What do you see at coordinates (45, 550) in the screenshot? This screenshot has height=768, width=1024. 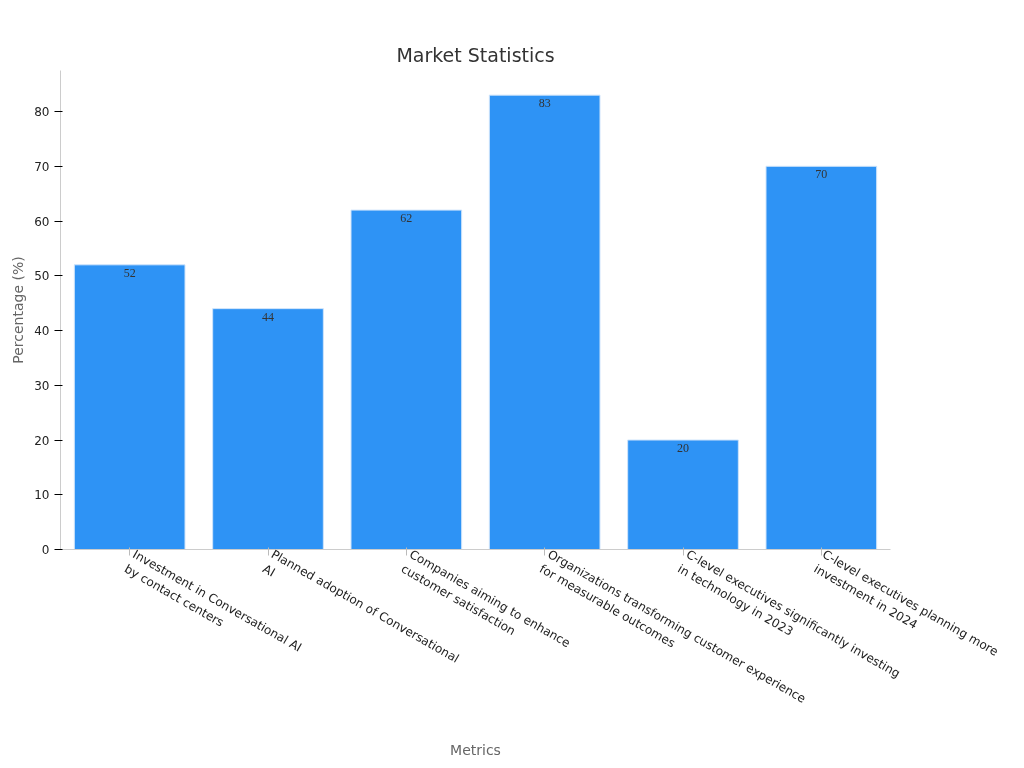 I see `y-tick-label: 0` at bounding box center [45, 550].